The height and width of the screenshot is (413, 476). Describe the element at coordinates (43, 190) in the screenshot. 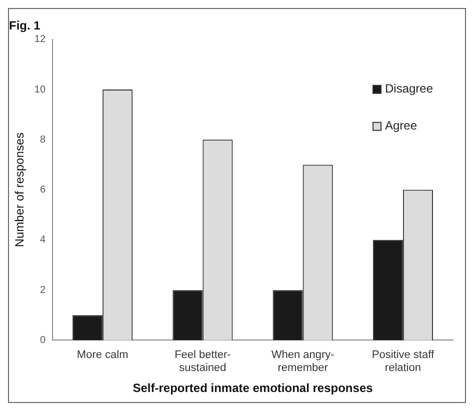

I see `y-tick-label: 6` at that location.